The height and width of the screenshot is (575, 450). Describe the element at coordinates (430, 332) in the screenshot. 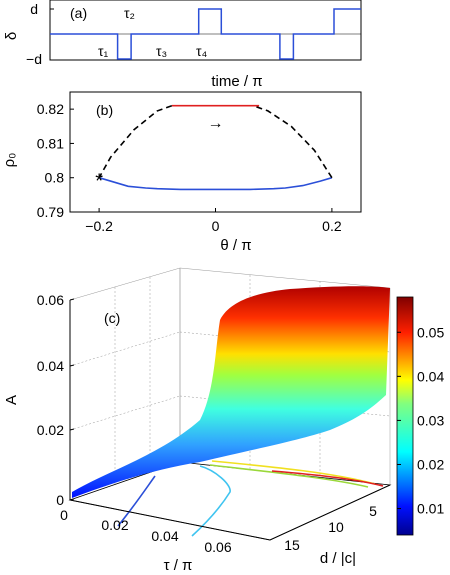

I see `colorbar-tick-label: 0.05` at that location.